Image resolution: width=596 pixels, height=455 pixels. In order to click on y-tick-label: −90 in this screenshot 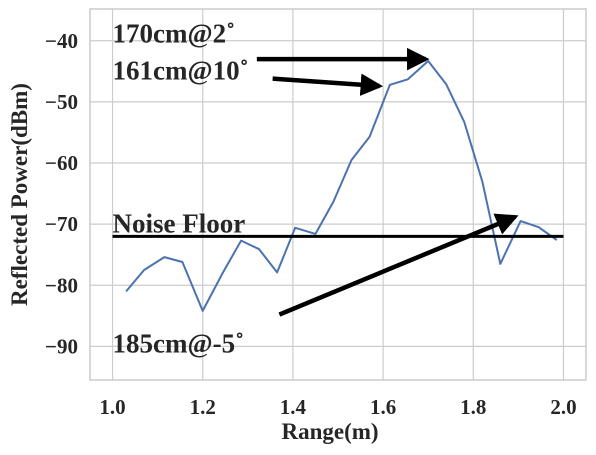, I will do `click(61, 346)`.